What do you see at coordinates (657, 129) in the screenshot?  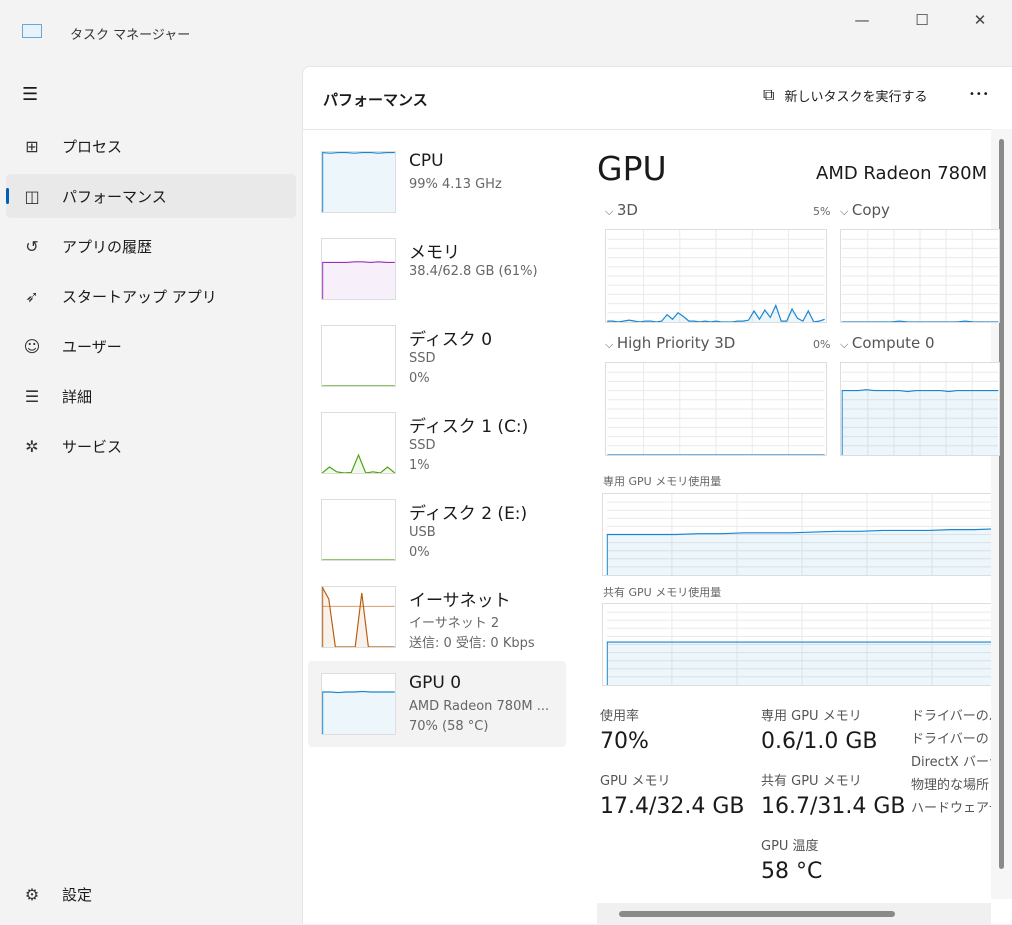 I see `divider` at bounding box center [657, 129].